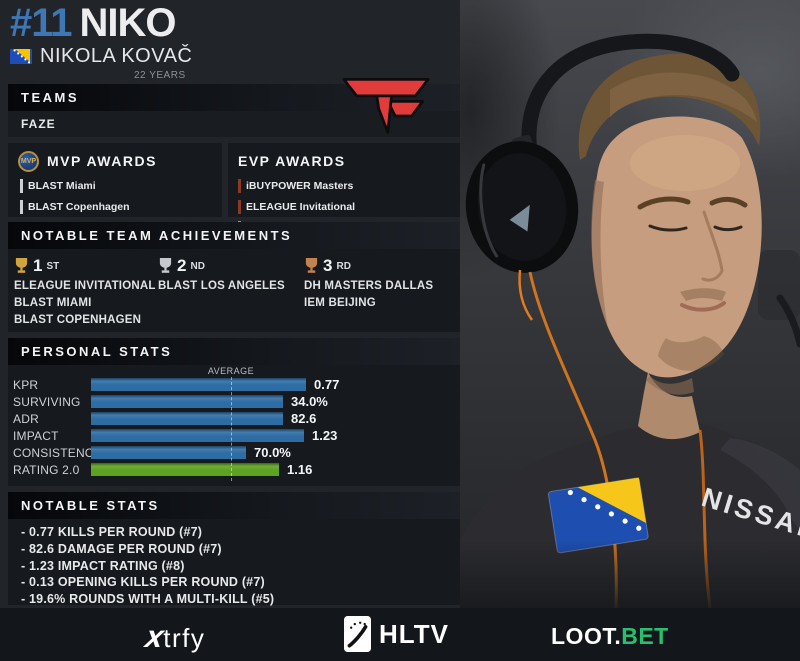  What do you see at coordinates (21, 56) in the screenshot?
I see `bosnia-flag-icon` at bounding box center [21, 56].